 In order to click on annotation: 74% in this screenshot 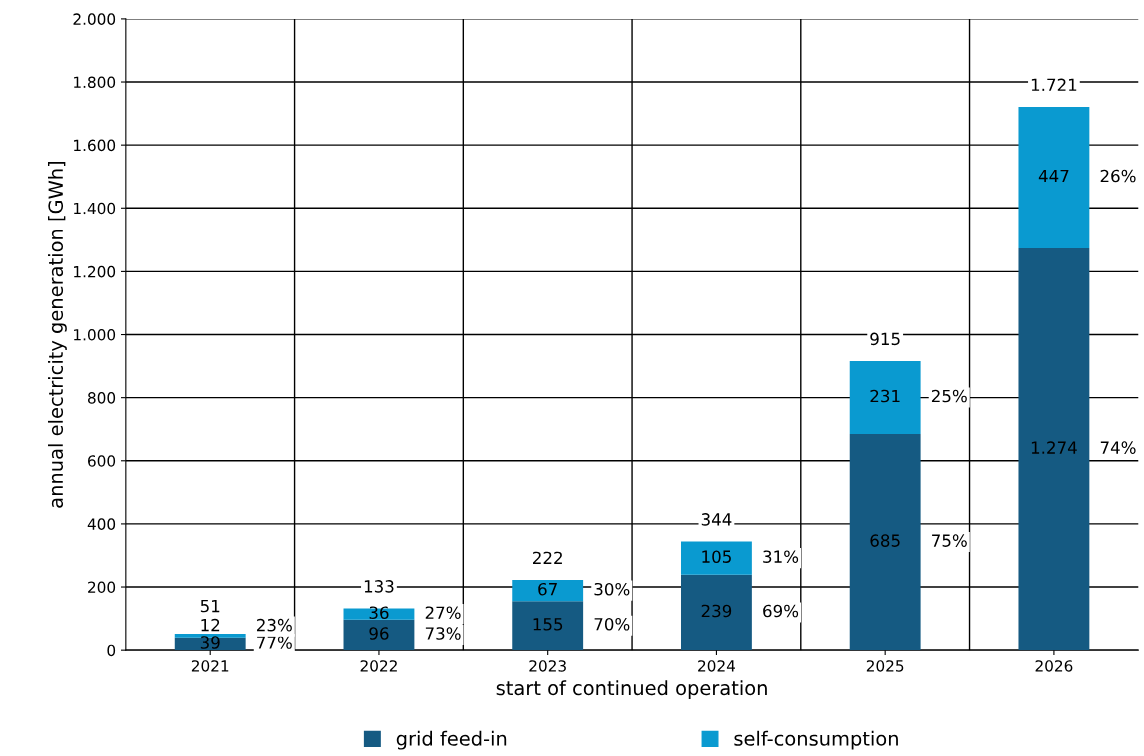, I will do `click(1118, 447)`.